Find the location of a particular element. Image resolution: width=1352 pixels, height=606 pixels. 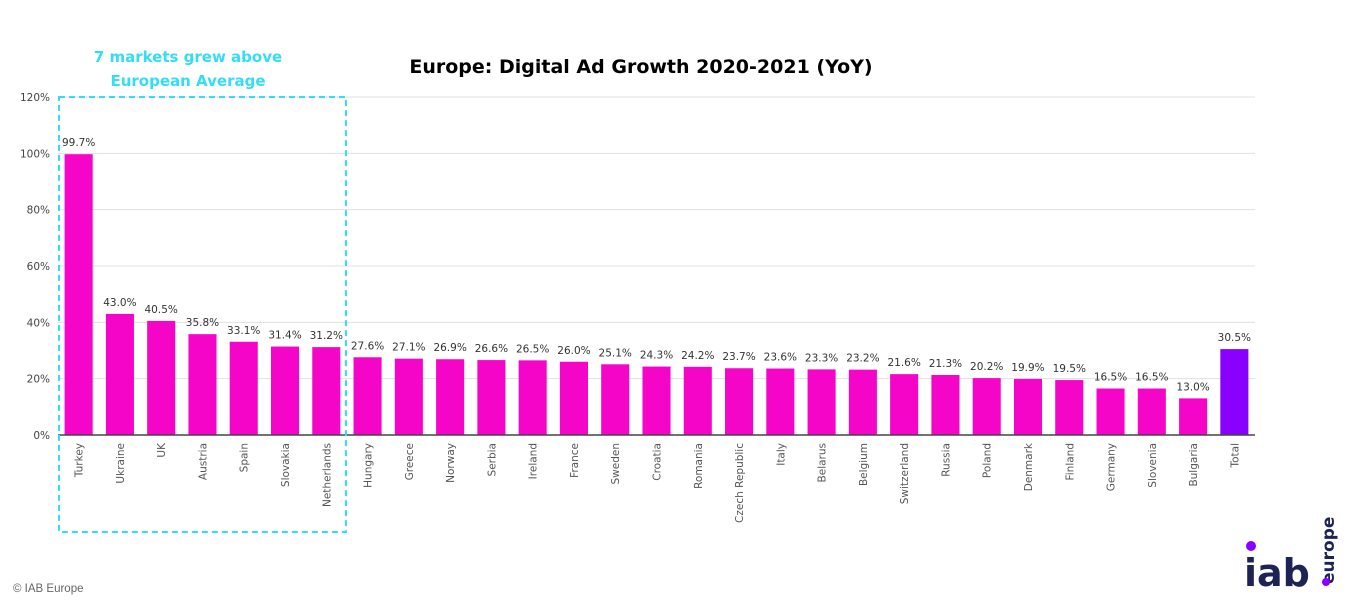

data-label: 43.0% is located at coordinates (119, 303).